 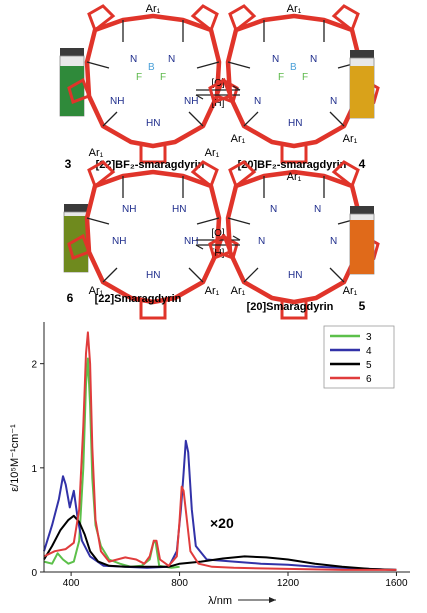 What do you see at coordinates (273, 209) in the screenshot?
I see `atom-label-5-a: N` at bounding box center [273, 209].